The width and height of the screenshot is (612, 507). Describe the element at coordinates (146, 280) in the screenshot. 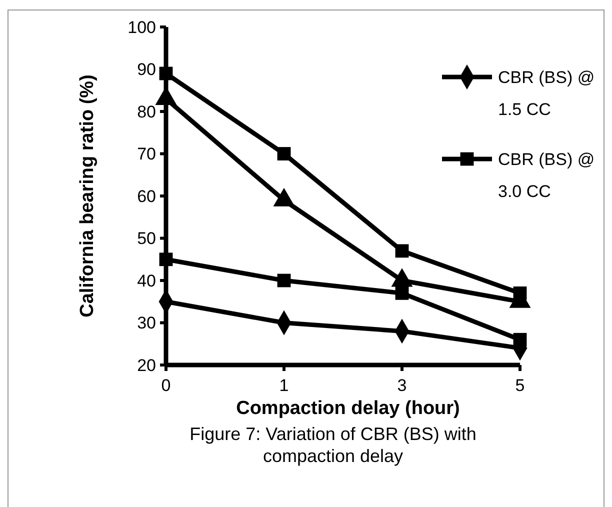

I see `y-tick-label: 40` at that location.